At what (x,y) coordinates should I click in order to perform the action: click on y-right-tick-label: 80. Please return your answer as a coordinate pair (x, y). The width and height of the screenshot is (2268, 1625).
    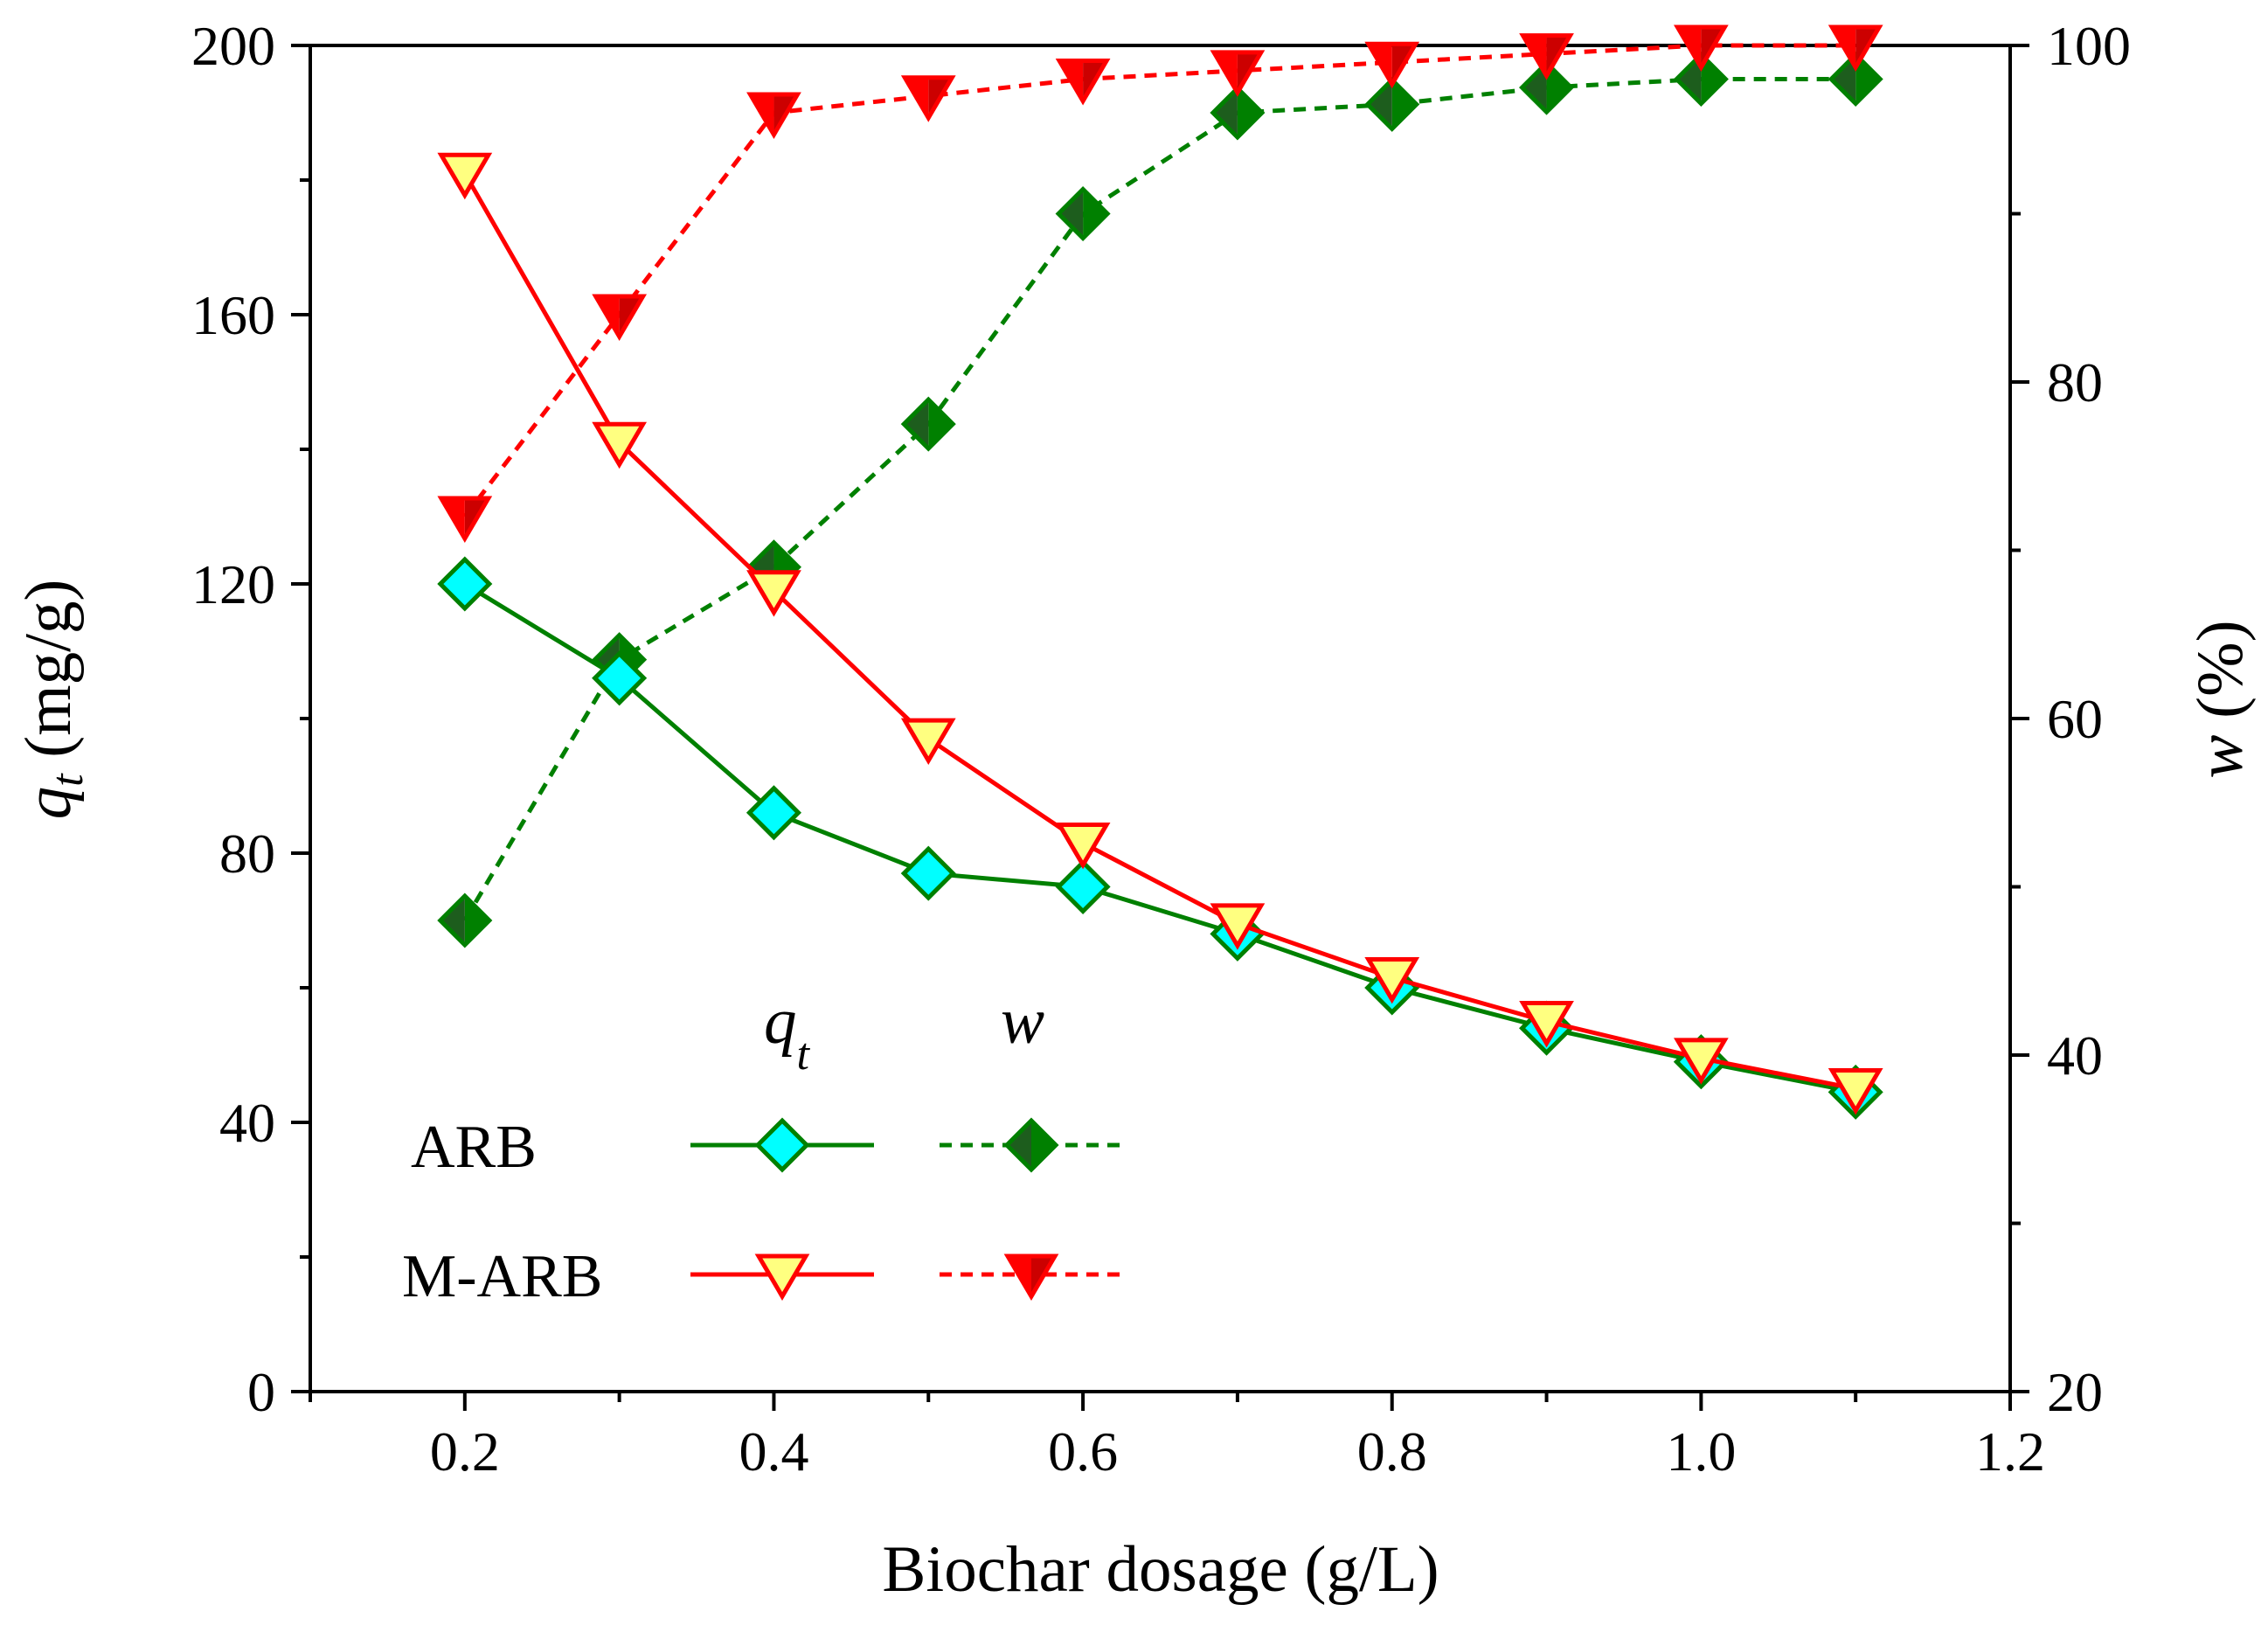
    Looking at the image, I should click on (2075, 382).